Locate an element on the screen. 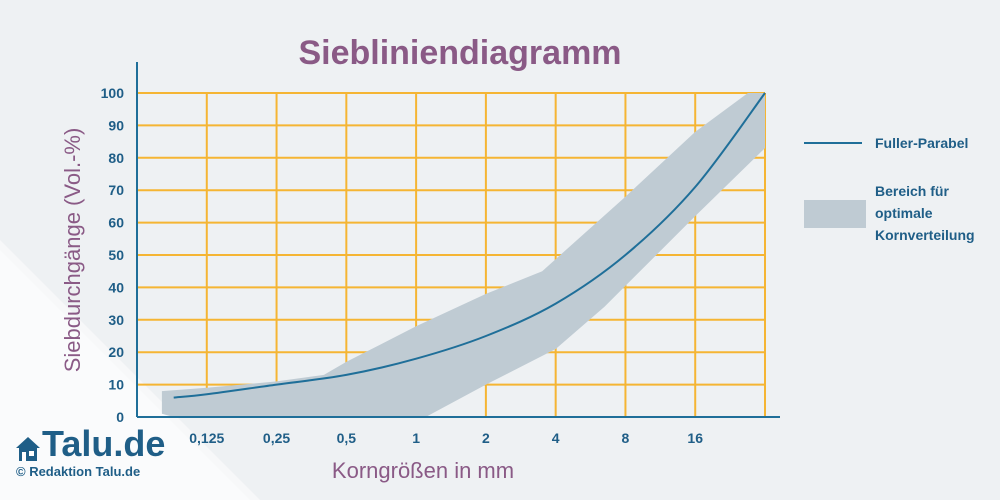 The image size is (1000, 500). y-tick-label: 20 is located at coordinates (116, 352).